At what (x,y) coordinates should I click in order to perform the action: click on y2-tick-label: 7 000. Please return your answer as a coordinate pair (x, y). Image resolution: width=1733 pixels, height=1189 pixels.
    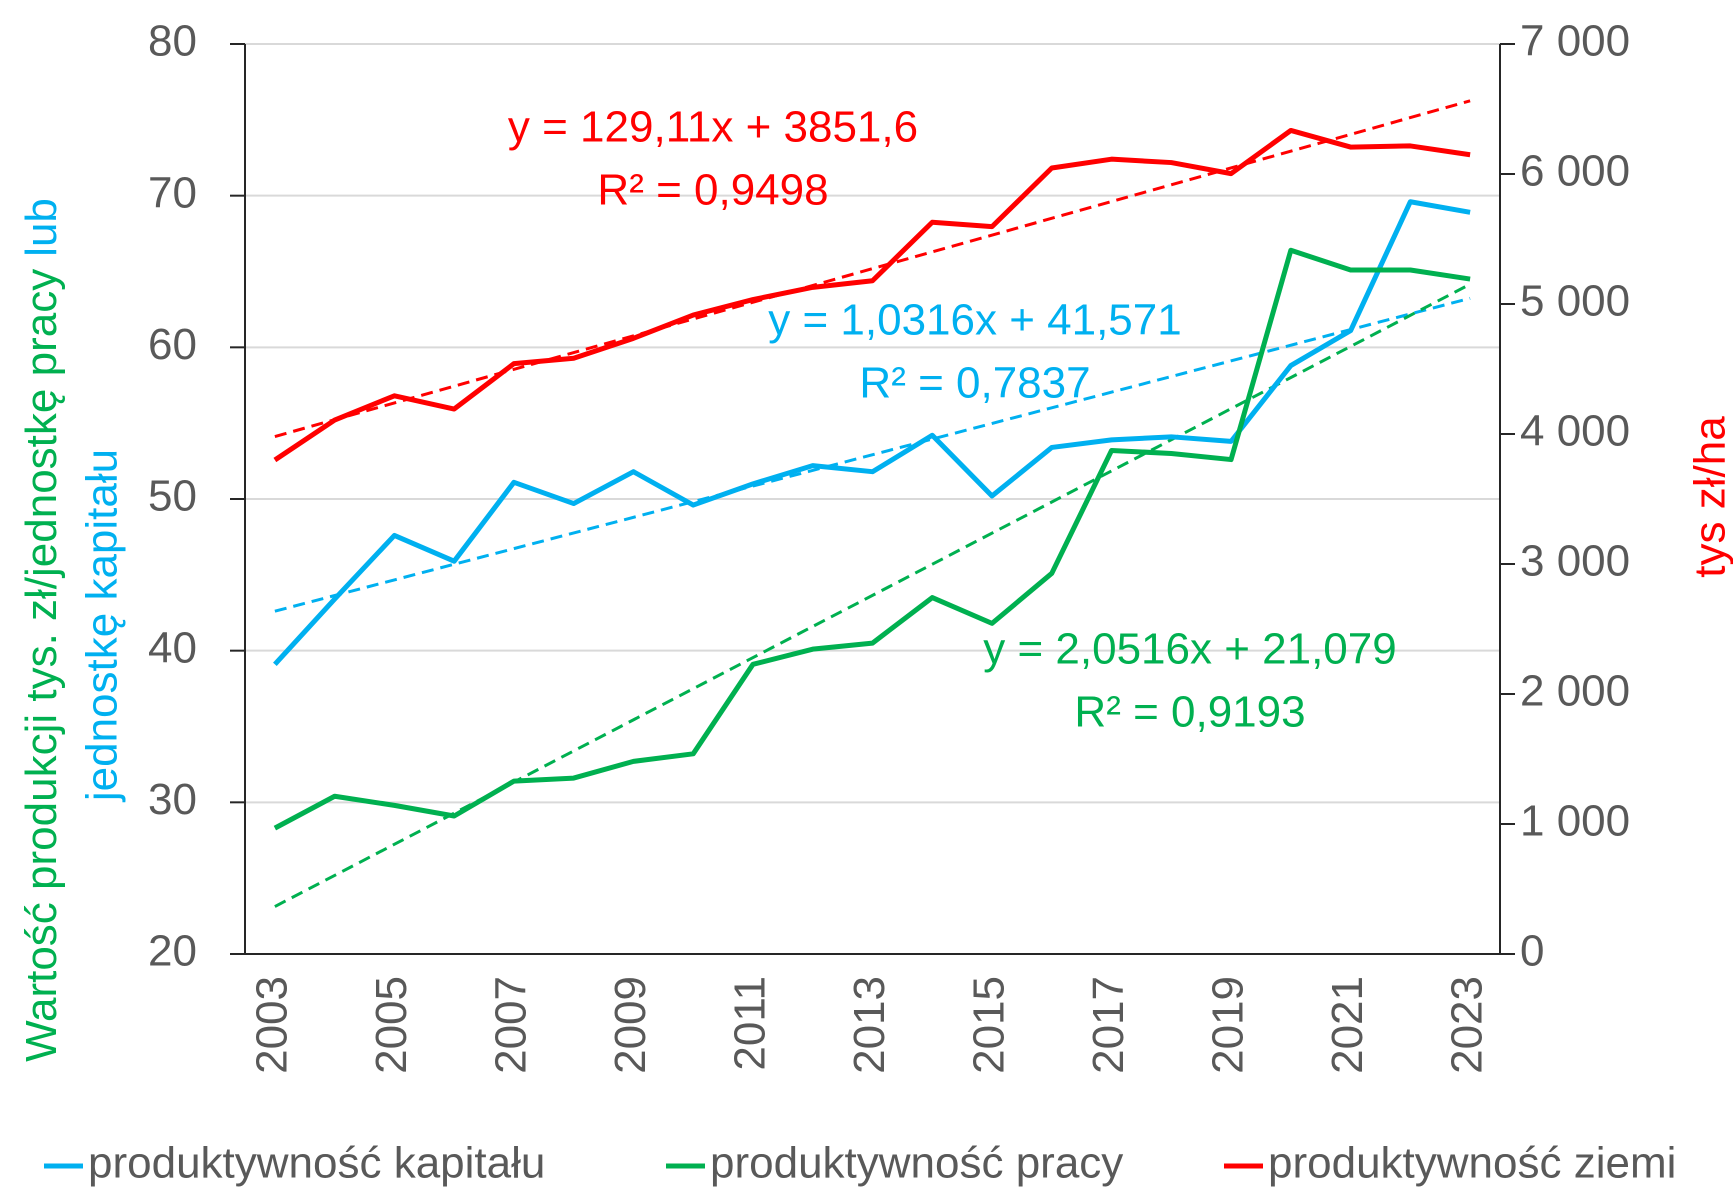
    Looking at the image, I should click on (1575, 41).